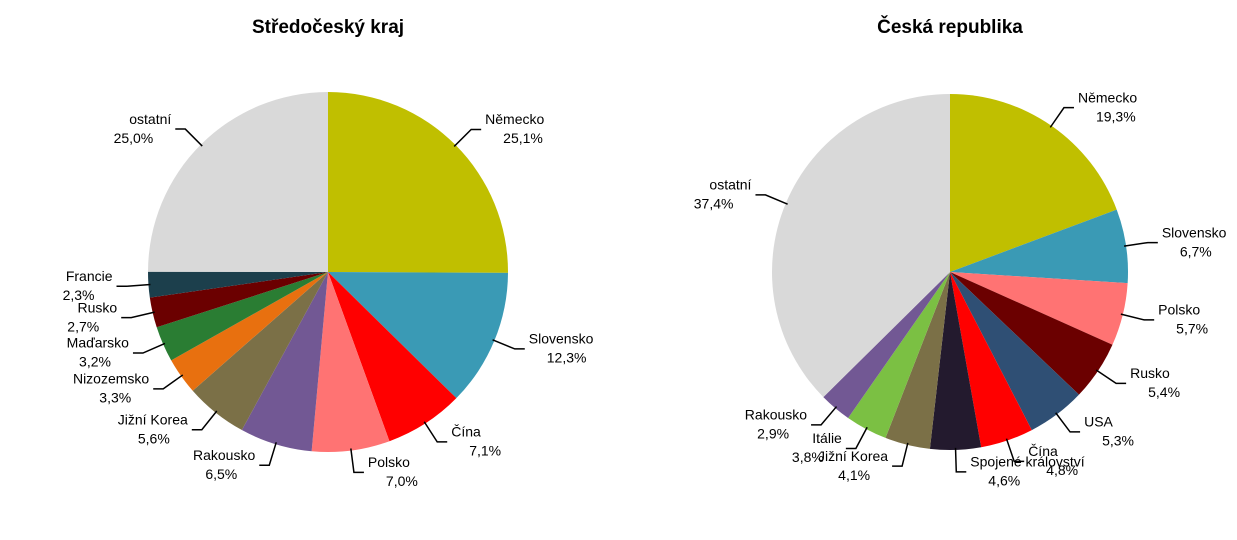 This screenshot has width=1237, height=540. Describe the element at coordinates (1118, 441) in the screenshot. I see `value-label: 5,3%` at that location.